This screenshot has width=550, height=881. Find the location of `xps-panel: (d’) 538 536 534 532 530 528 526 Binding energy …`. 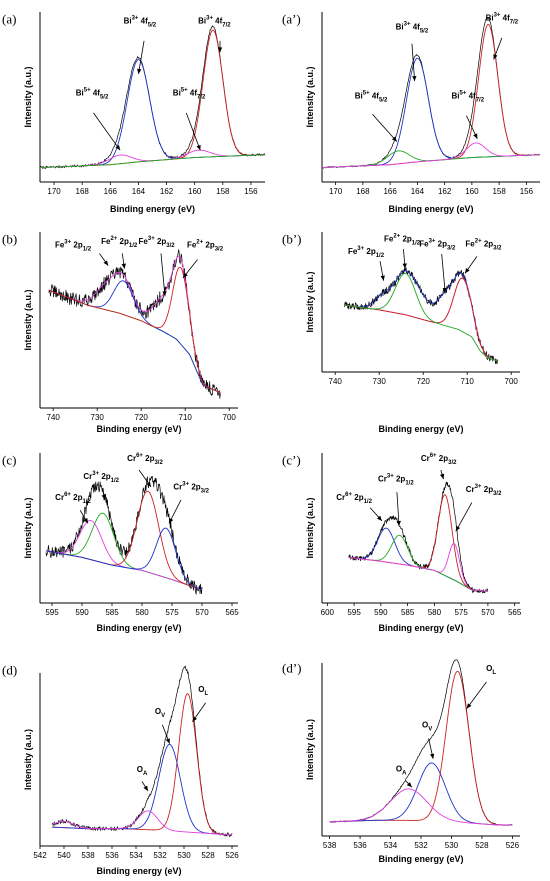

xps-panel: (d’) 538 536 534 532 530 528 526 Binding energy … is located at coordinates (401, 761).